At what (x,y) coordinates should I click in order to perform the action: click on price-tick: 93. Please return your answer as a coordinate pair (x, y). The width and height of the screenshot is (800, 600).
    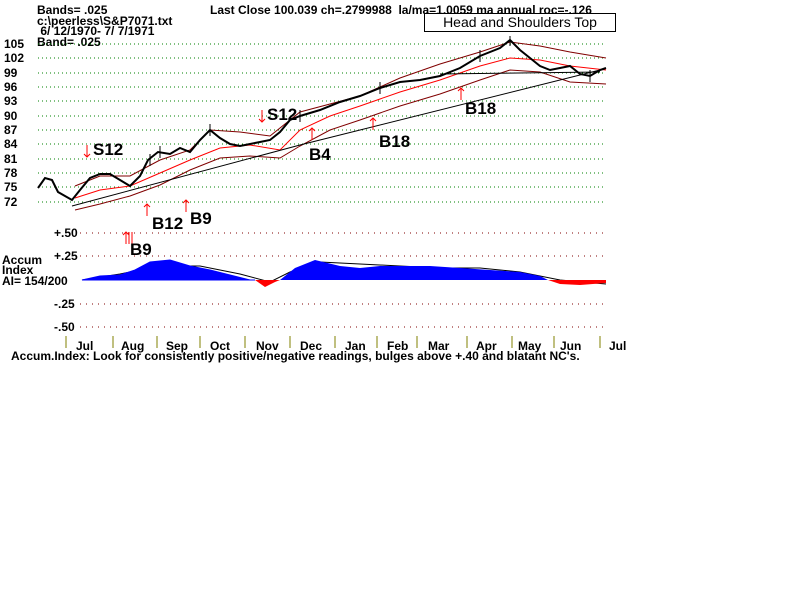
    Looking at the image, I should click on (11, 101).